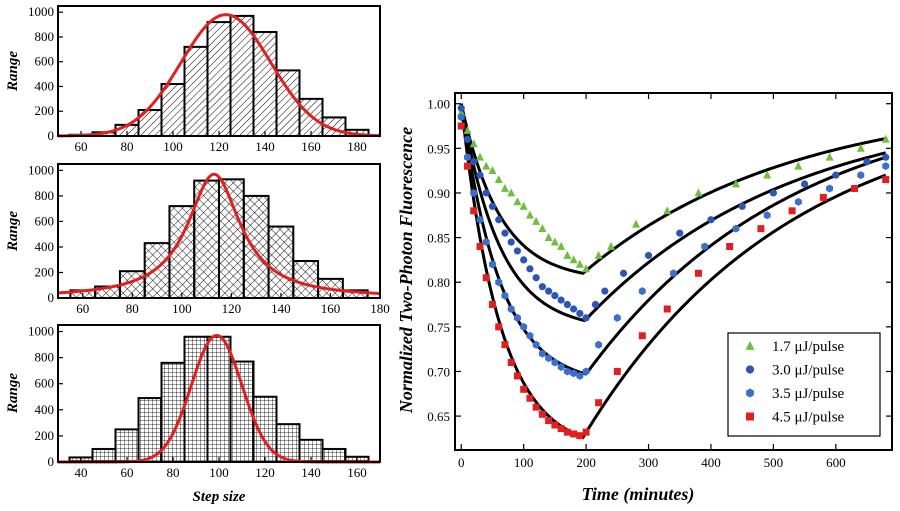 The width and height of the screenshot is (900, 511). I want to click on y-tick-label: 0.75, so click(438, 327).